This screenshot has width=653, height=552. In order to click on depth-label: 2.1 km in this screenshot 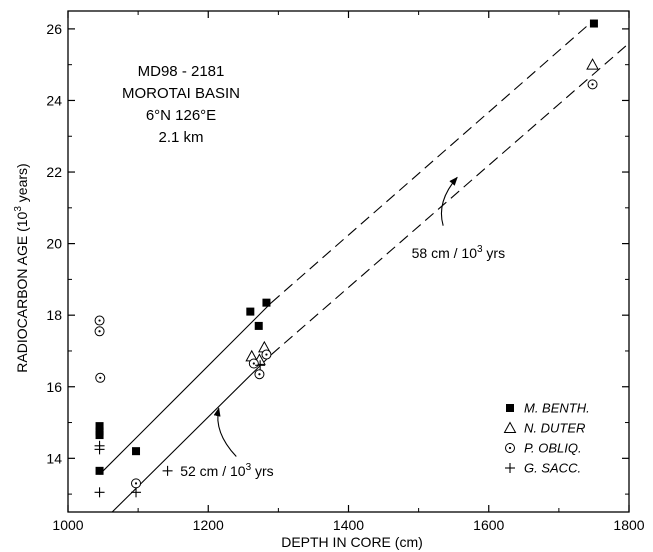, I will do `click(180, 137)`.